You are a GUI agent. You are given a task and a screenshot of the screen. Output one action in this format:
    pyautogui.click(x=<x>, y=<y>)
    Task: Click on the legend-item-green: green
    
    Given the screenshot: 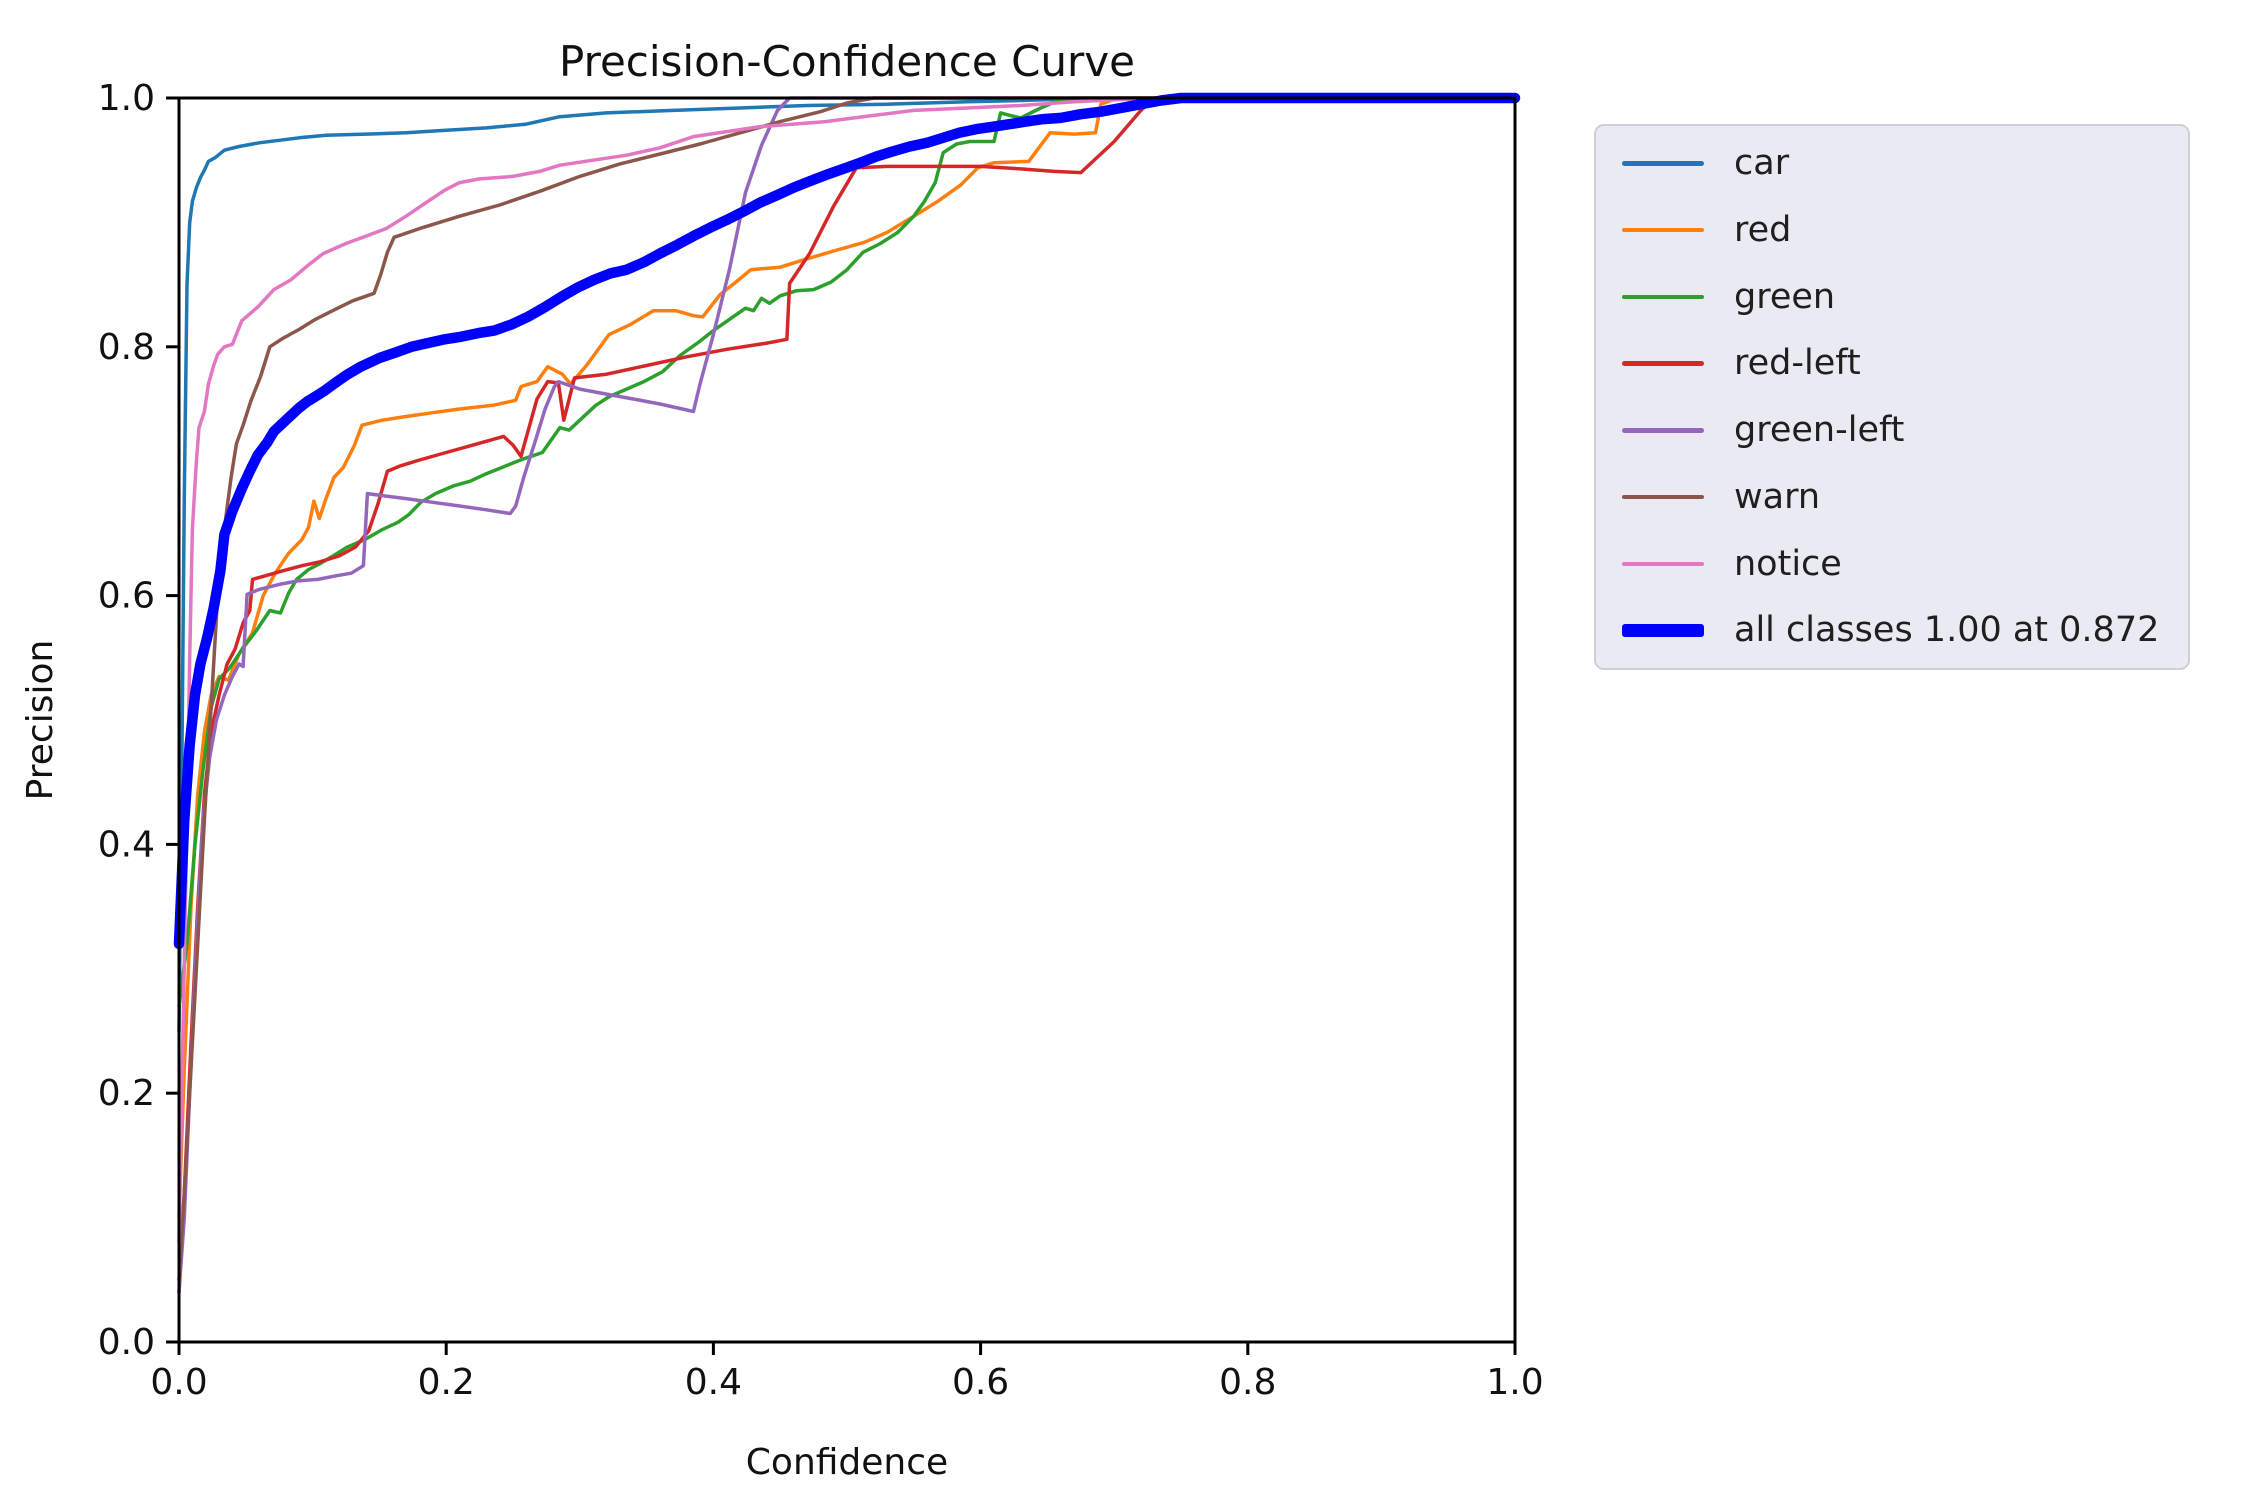 What is the action you would take?
    pyautogui.click(x=1892, y=297)
    